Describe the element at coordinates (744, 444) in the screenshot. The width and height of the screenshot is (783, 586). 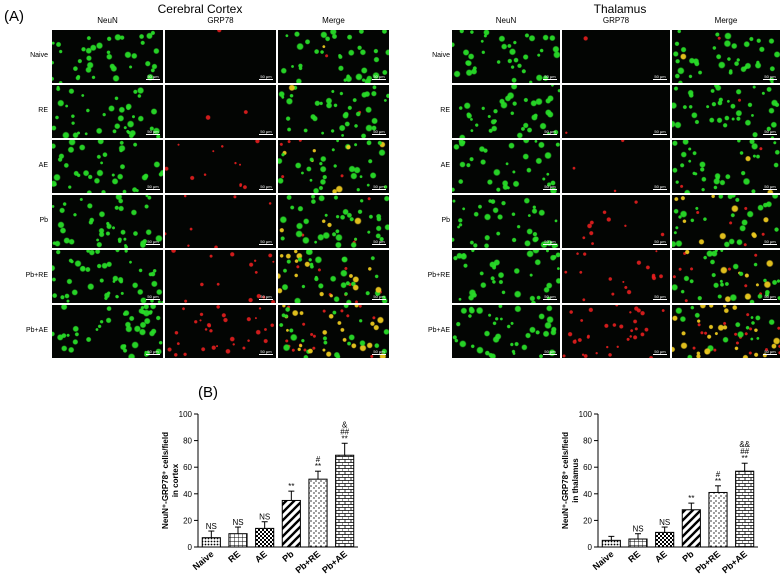
I see `significance-label: &&` at that location.